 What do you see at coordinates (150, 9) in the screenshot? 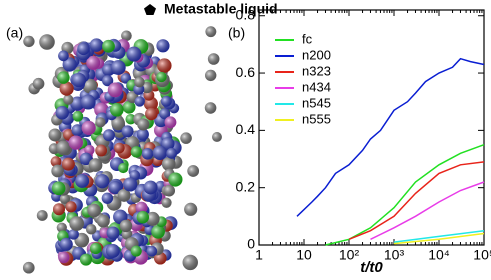
I see `title-marker` at bounding box center [150, 9].